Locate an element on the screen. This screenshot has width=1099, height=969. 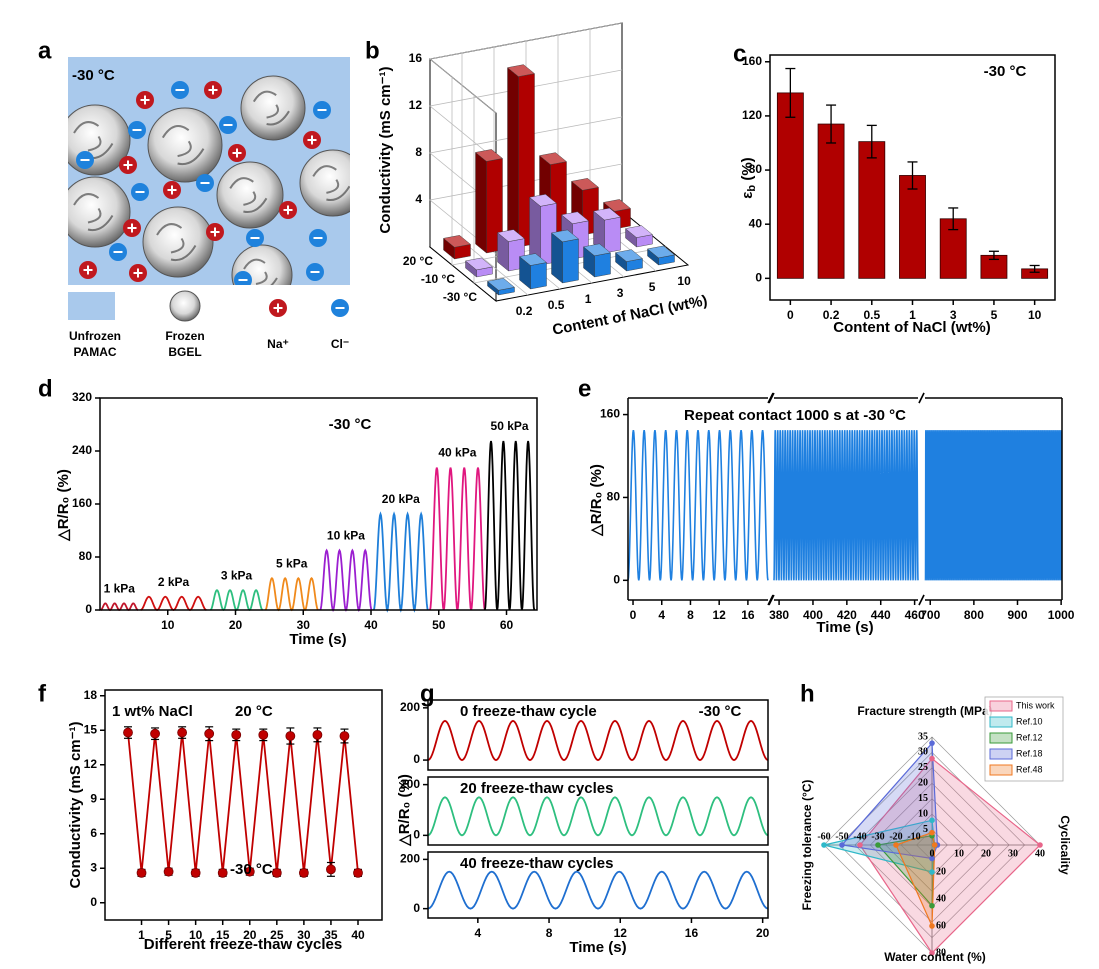
x-tick-label: 20 is located at coordinates (236, 625).